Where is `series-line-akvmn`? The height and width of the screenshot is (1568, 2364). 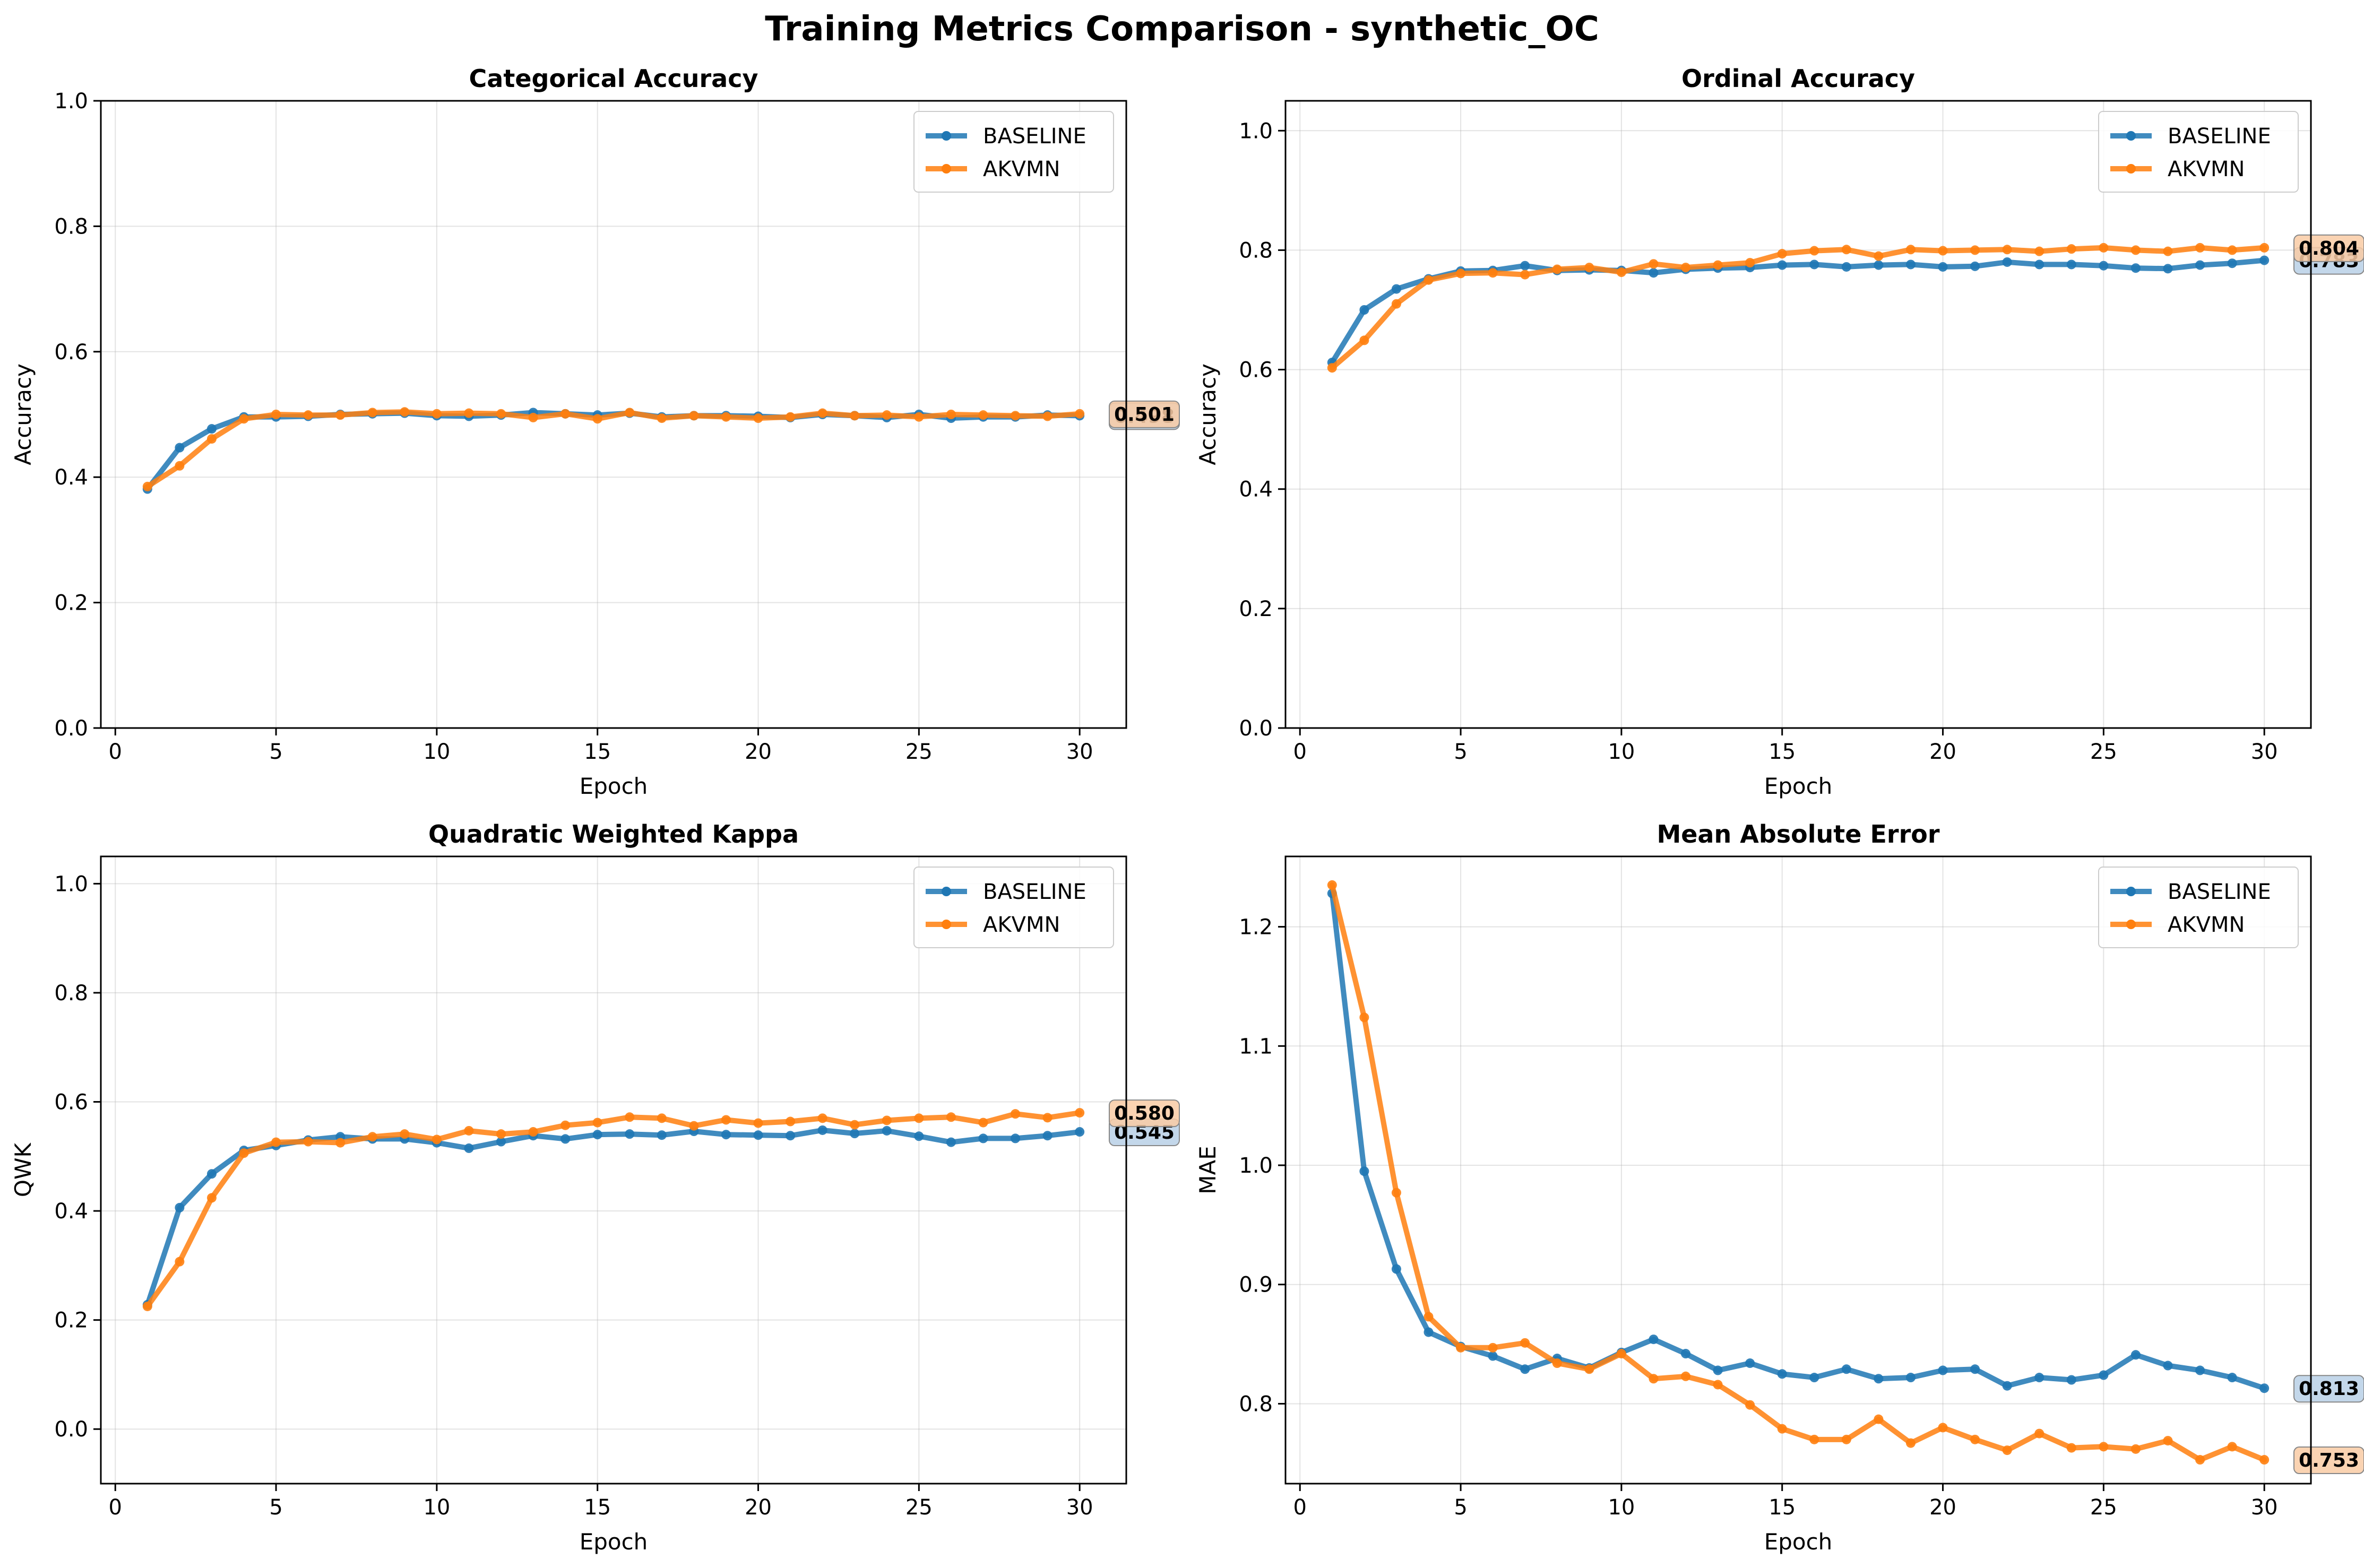
series-line-akvmn is located at coordinates (613, 1209).